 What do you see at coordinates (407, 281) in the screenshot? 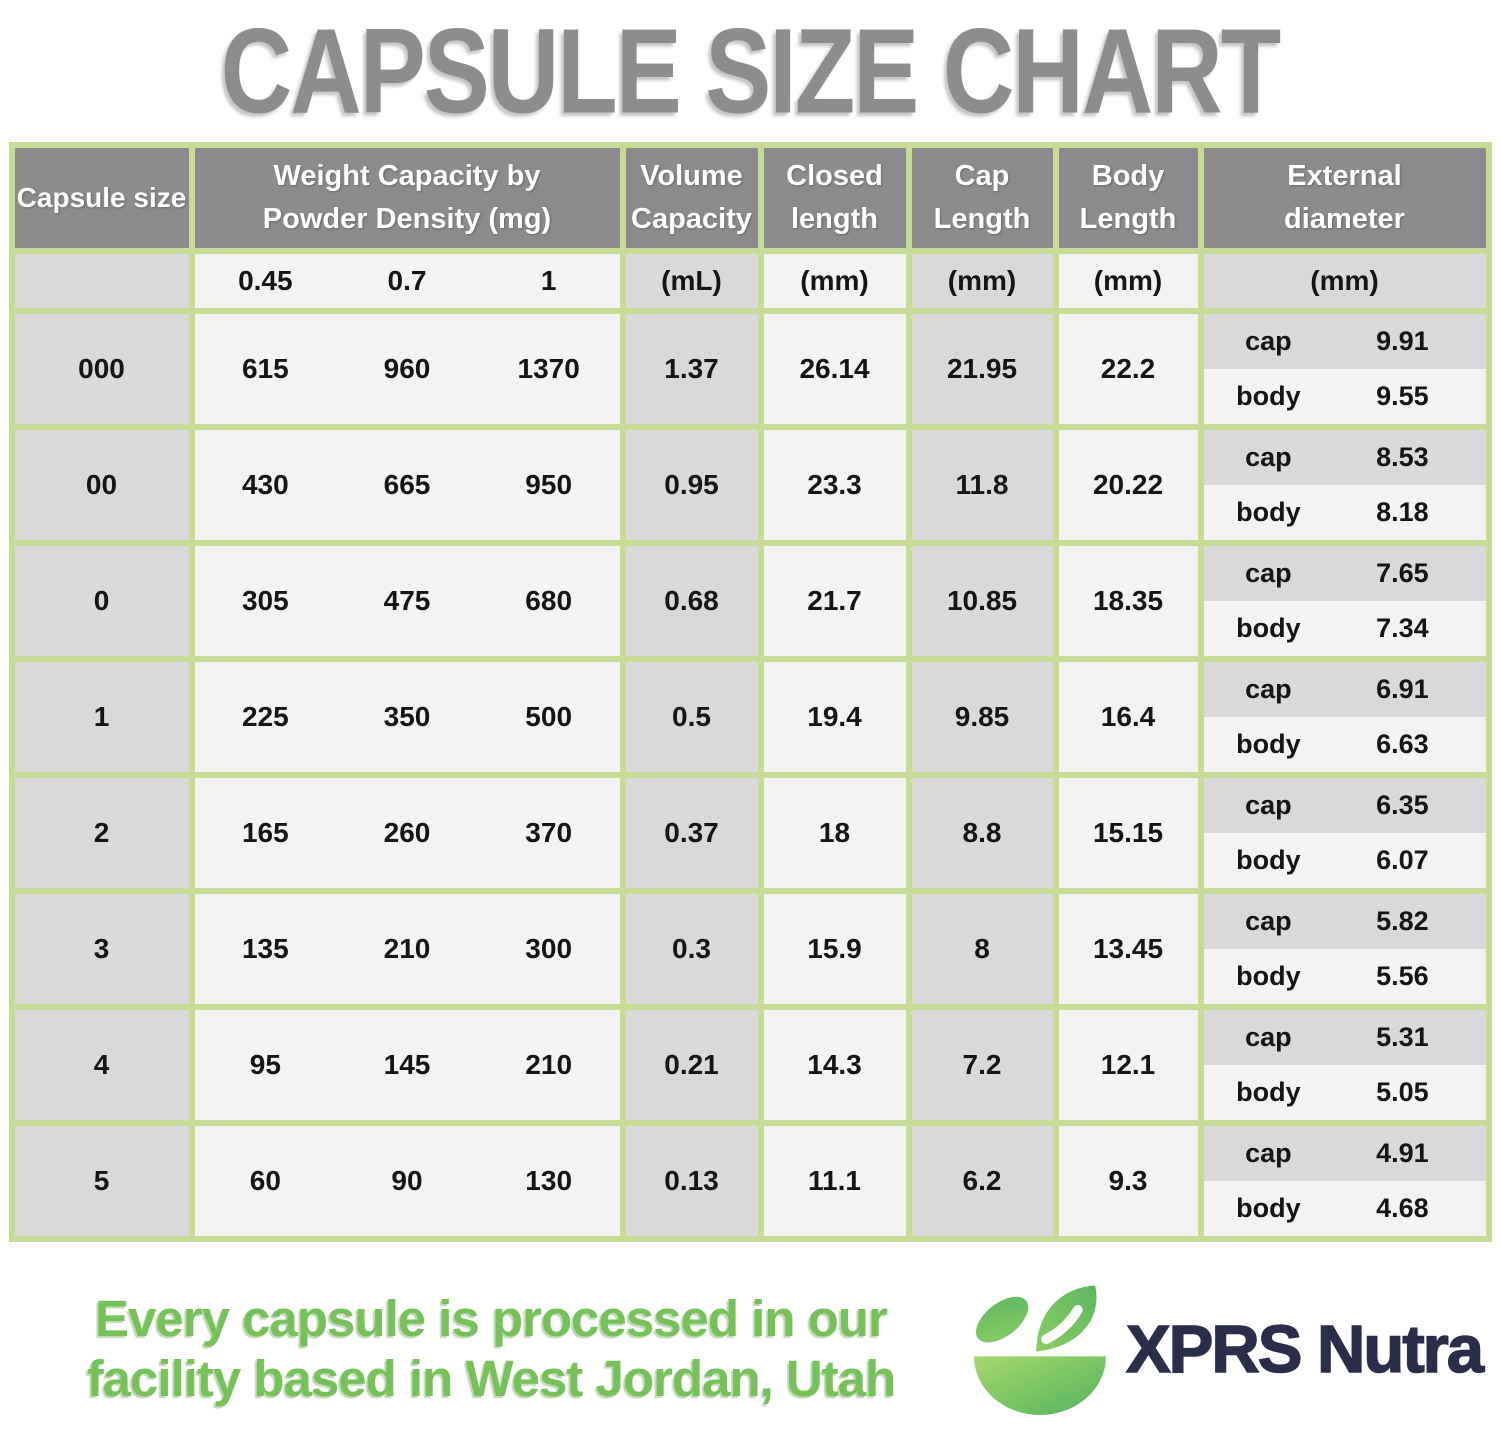
I see `subheader-densities: 0.45 0.7 1` at bounding box center [407, 281].